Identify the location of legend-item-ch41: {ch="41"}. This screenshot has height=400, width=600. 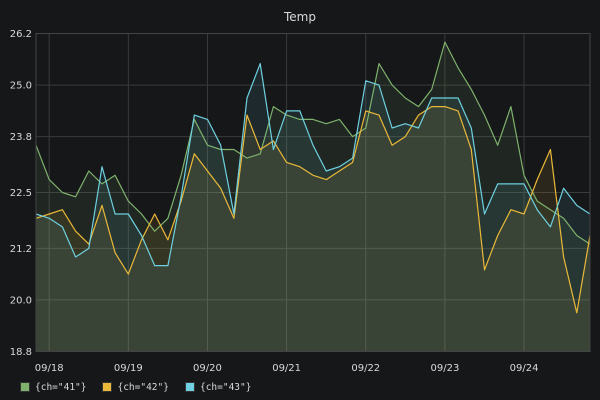
(53, 387).